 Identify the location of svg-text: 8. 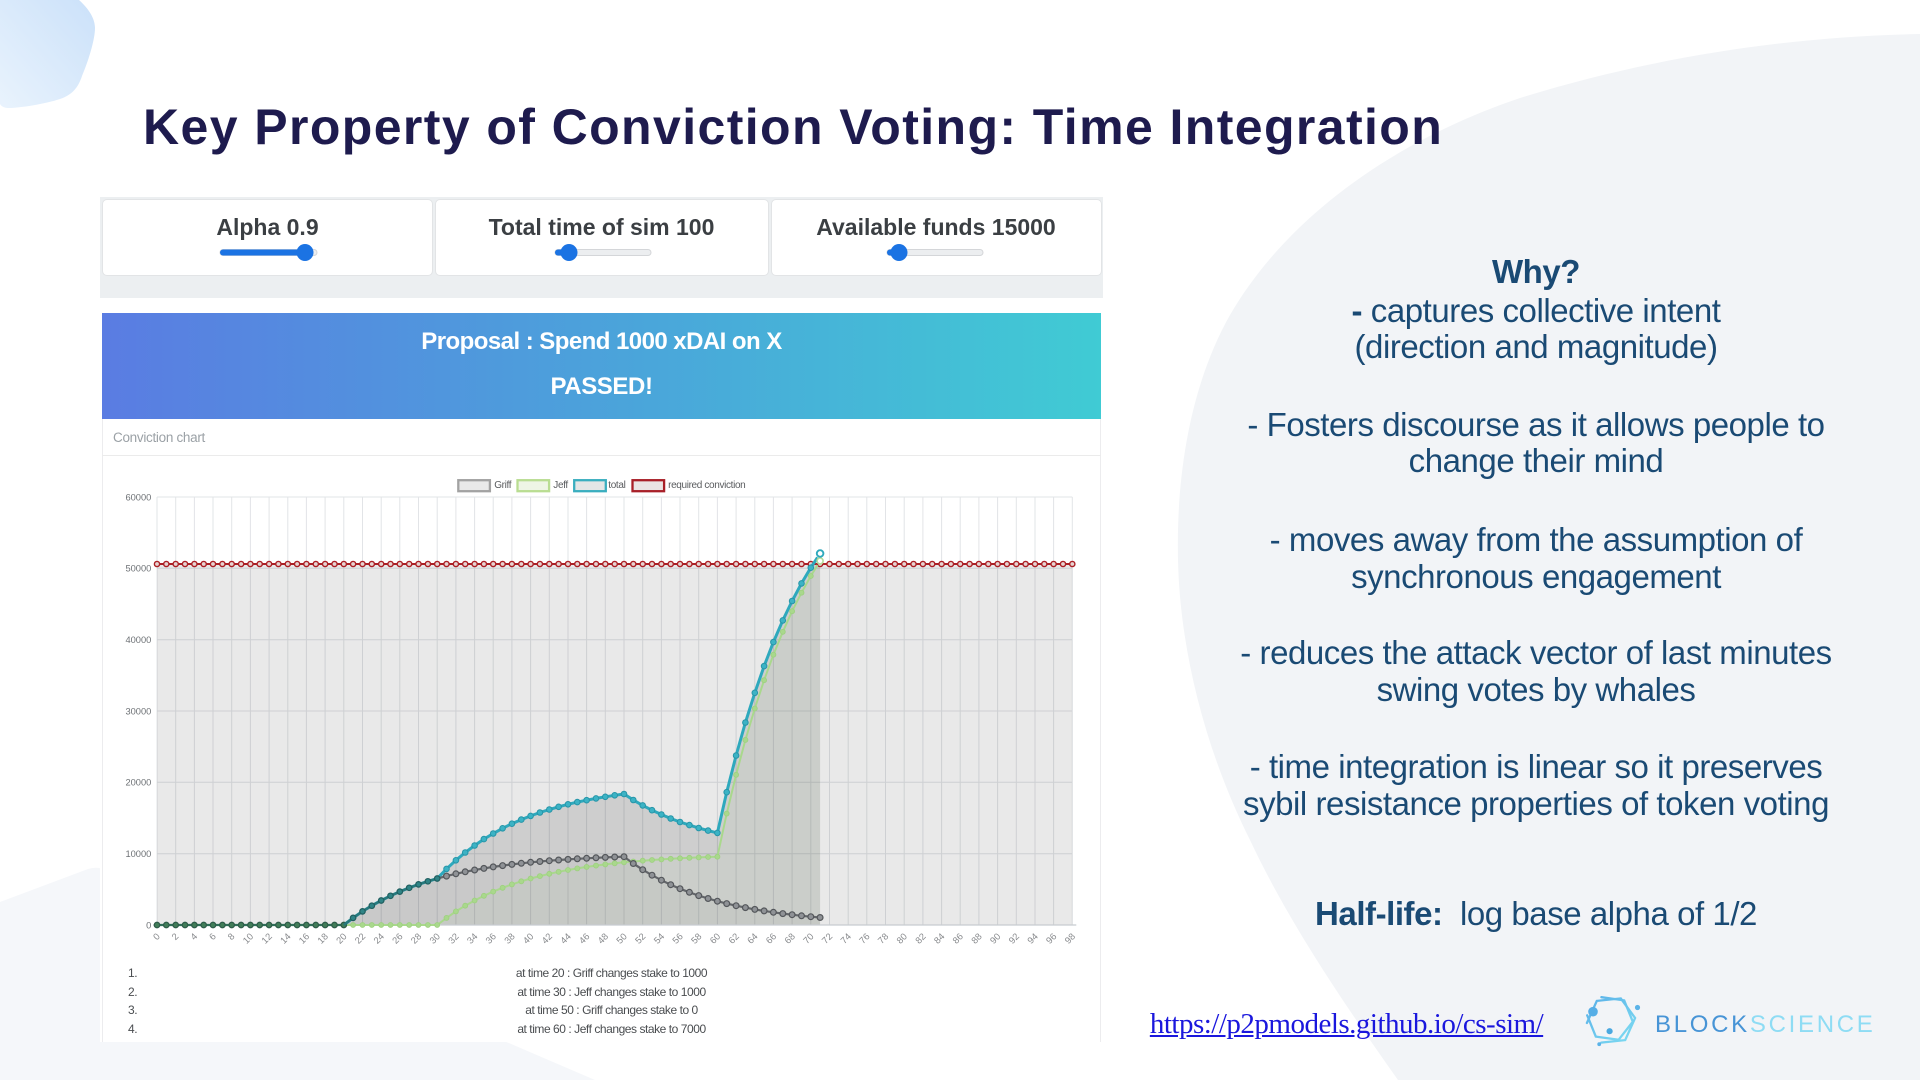
(231, 936).